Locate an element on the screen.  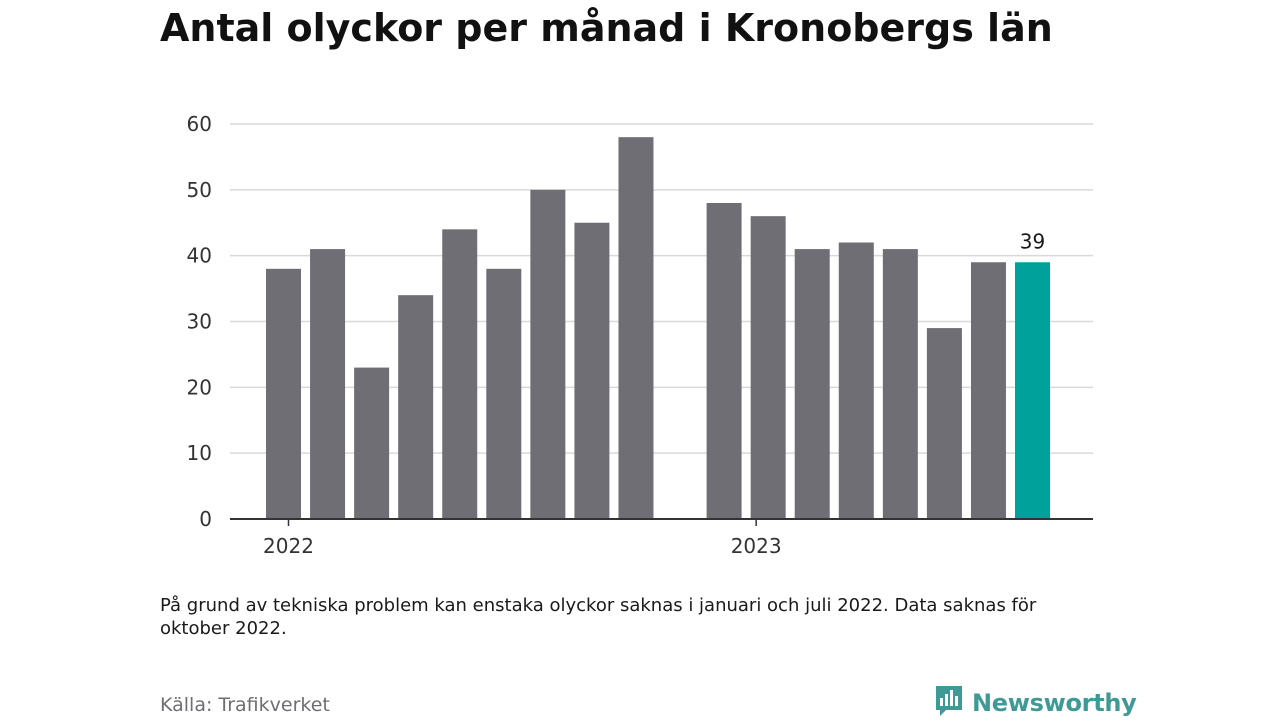
x-axis: 2022 2023 is located at coordinates (661, 538).